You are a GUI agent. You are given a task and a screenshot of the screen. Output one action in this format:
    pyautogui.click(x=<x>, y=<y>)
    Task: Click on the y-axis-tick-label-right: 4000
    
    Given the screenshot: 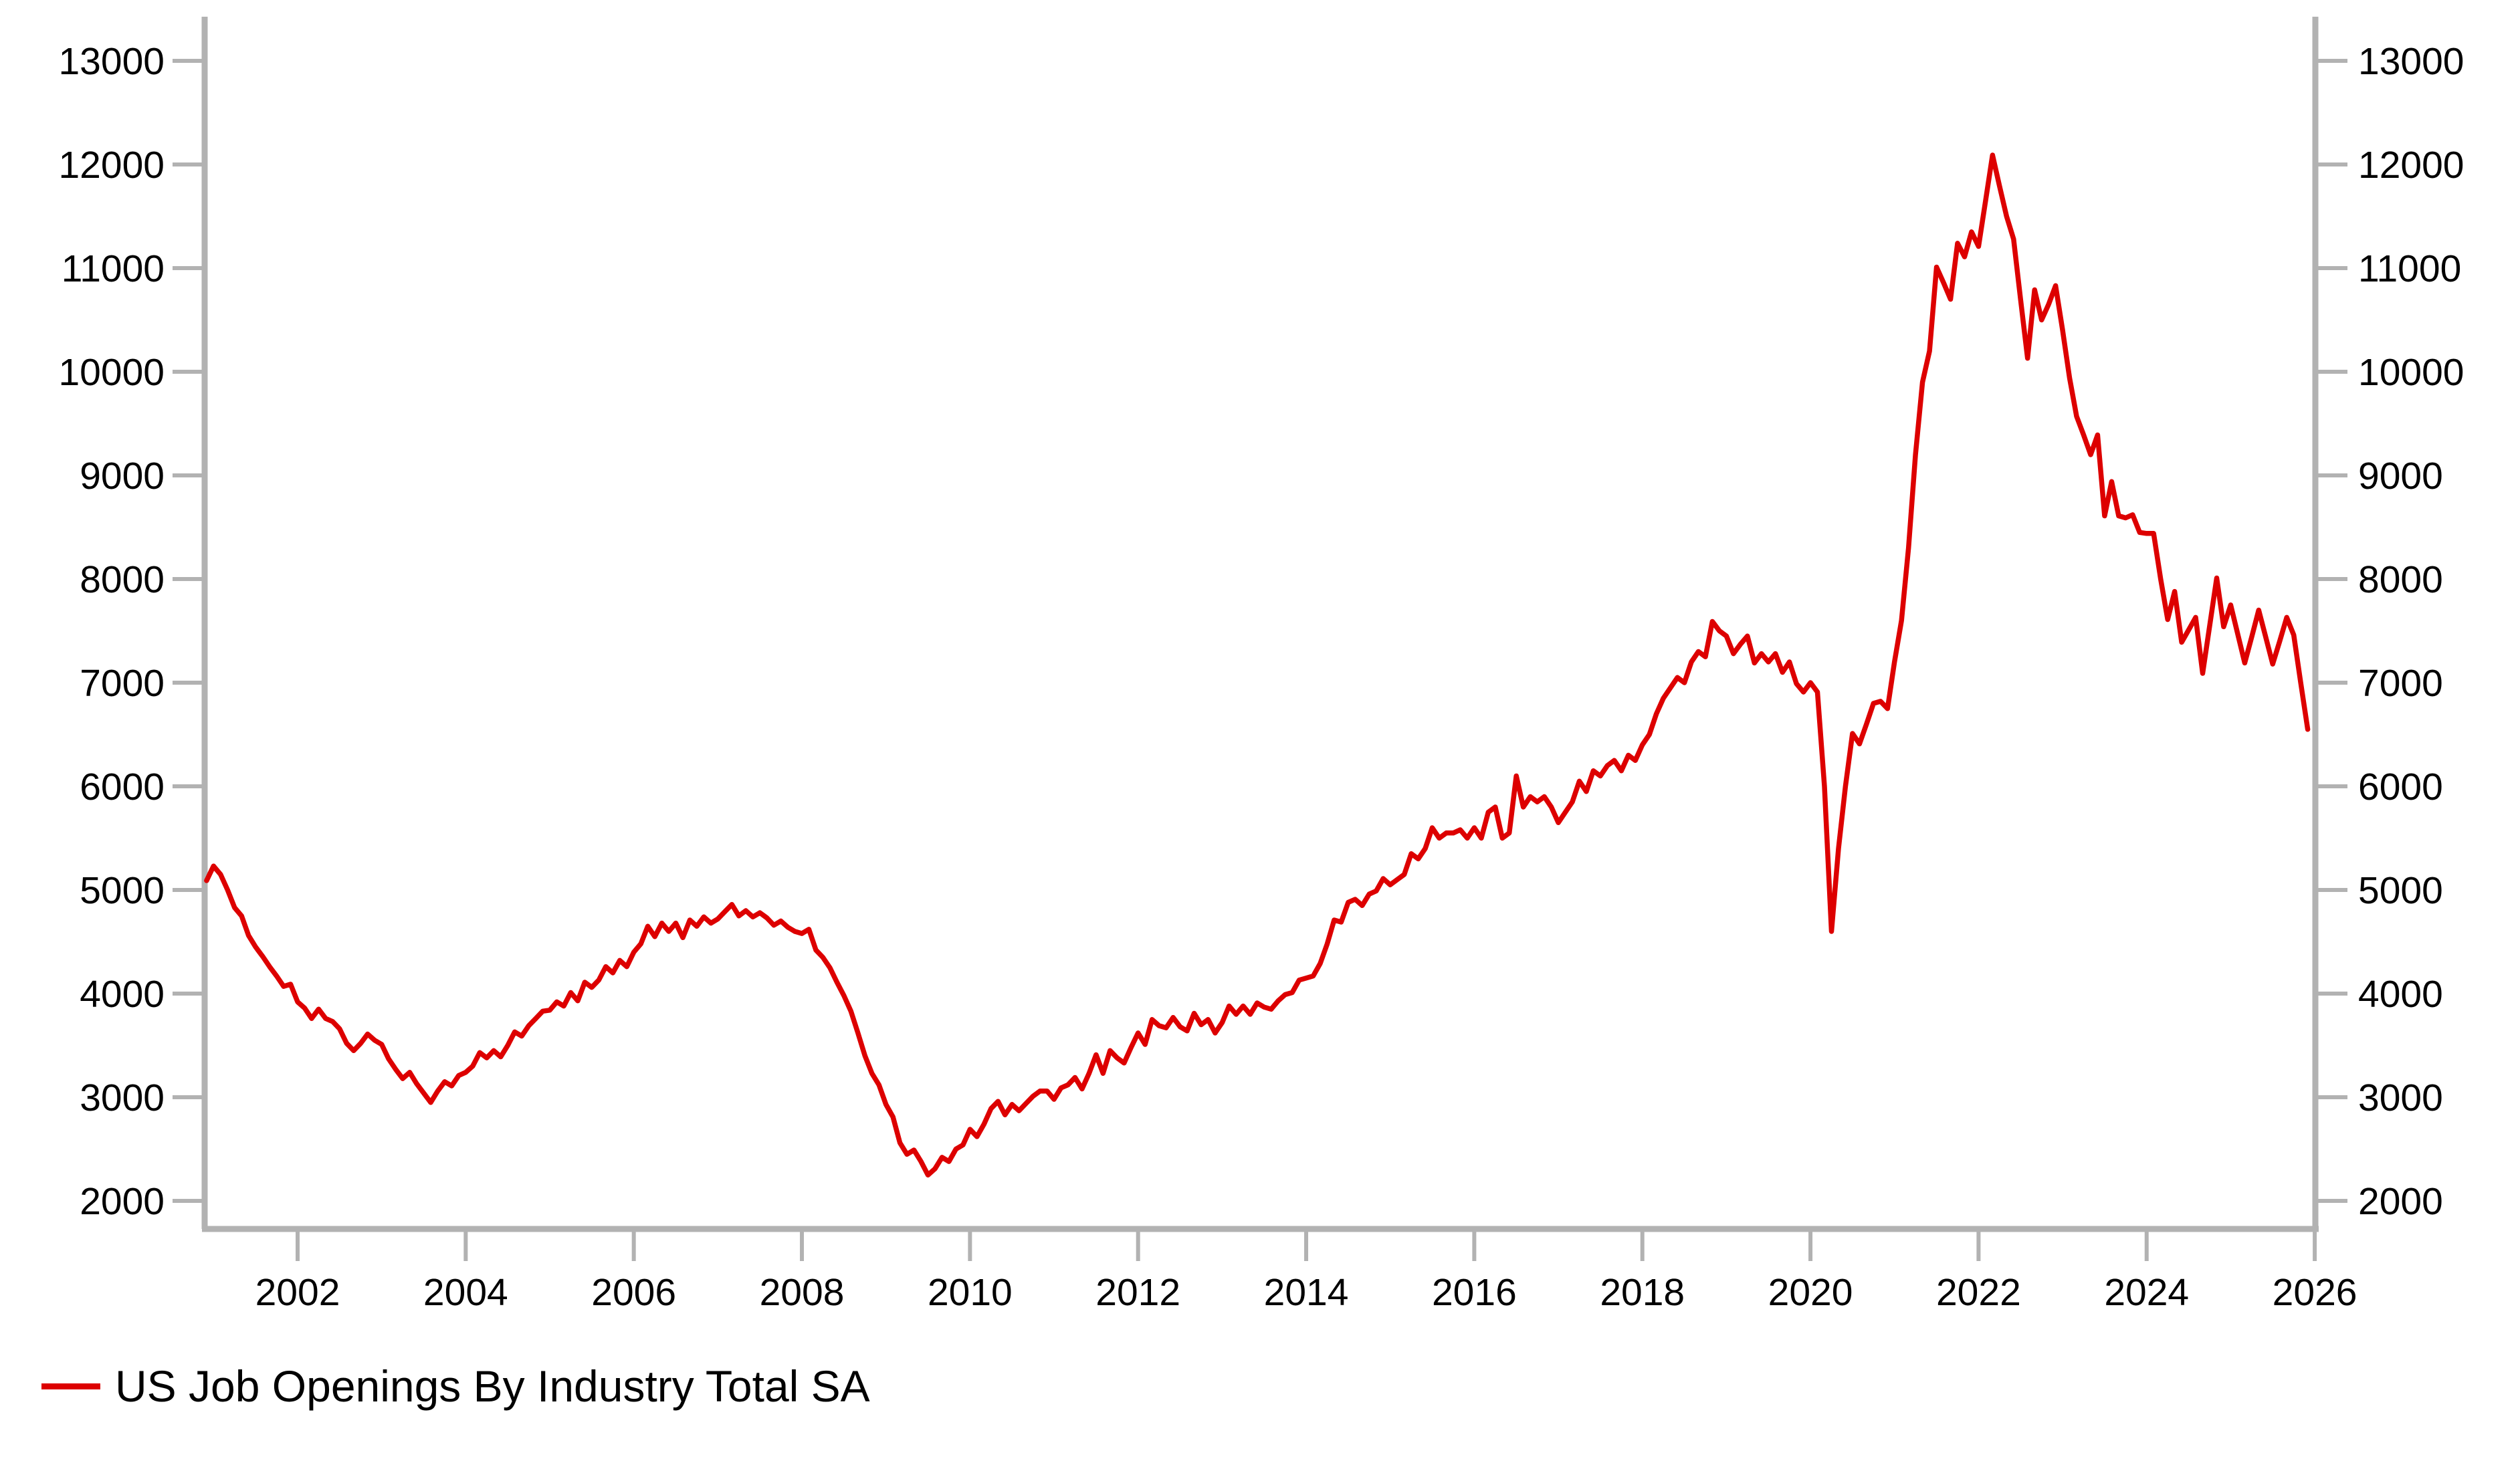 What is the action you would take?
    pyautogui.click(x=2400, y=994)
    